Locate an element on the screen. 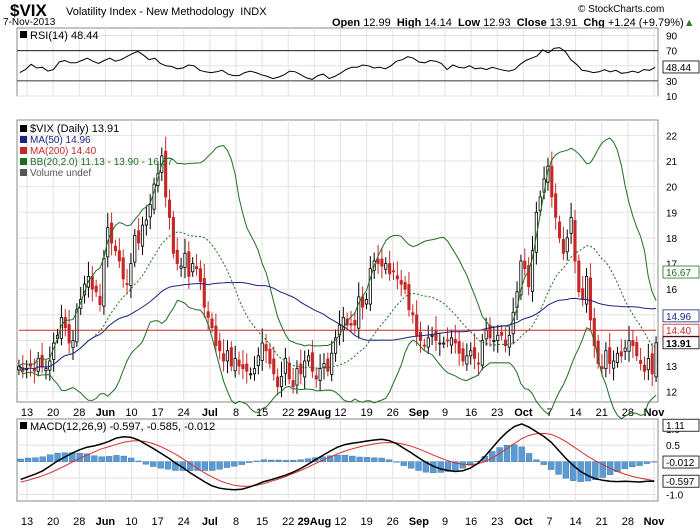  macd-panel-frame is located at coordinates (337, 460).